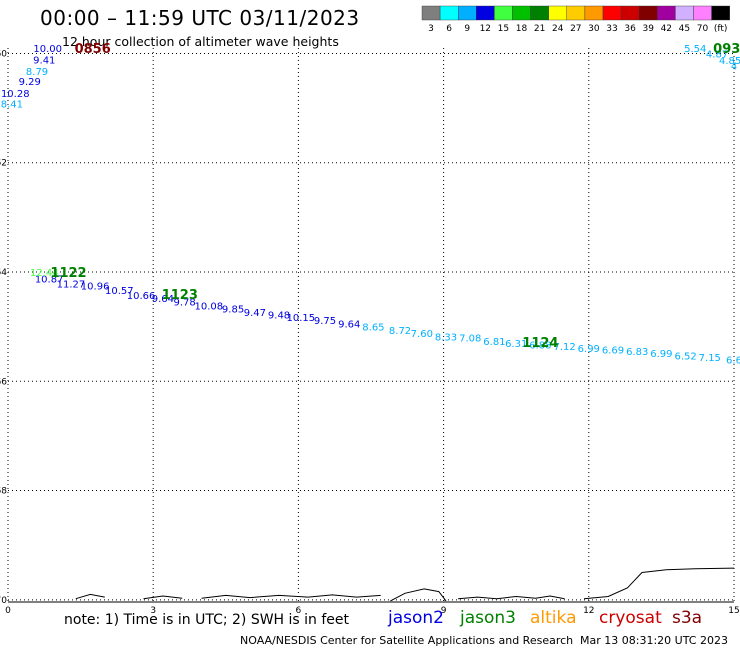 Image resolution: width=740 pixels, height=650 pixels. Describe the element at coordinates (12, 105) in the screenshot. I see `swh-point-label: 8.41` at that location.